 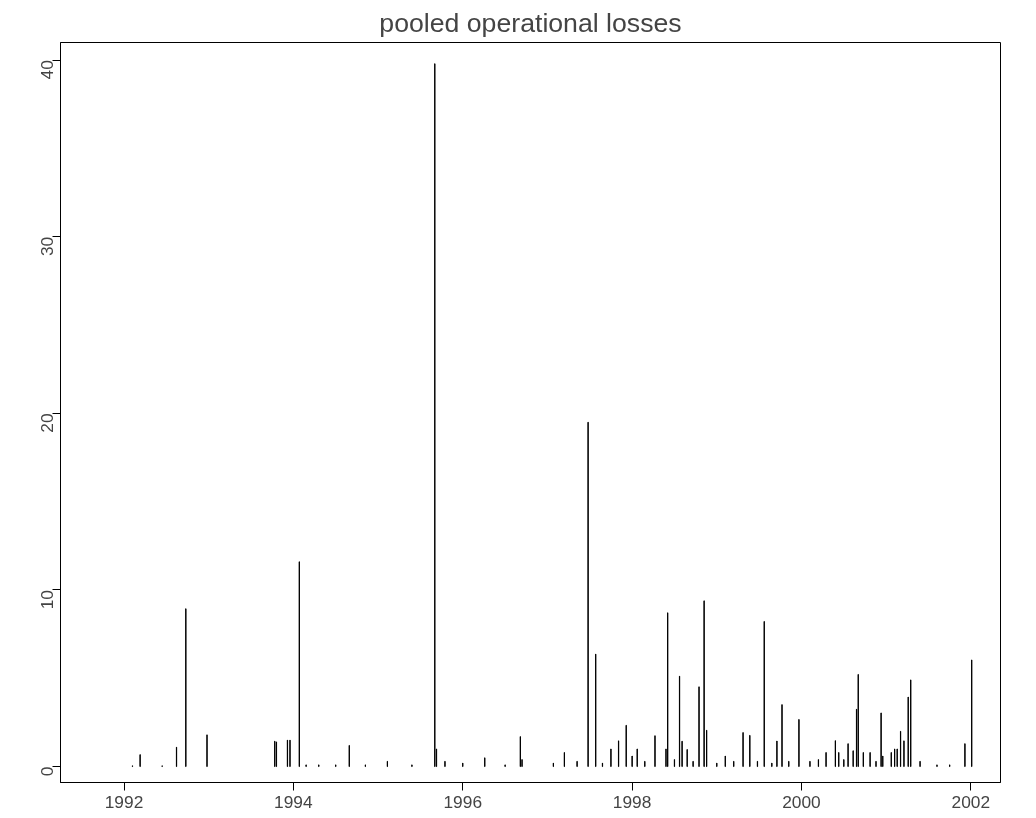 What do you see at coordinates (632, 801) in the screenshot?
I see `x-tick-label: 1998` at bounding box center [632, 801].